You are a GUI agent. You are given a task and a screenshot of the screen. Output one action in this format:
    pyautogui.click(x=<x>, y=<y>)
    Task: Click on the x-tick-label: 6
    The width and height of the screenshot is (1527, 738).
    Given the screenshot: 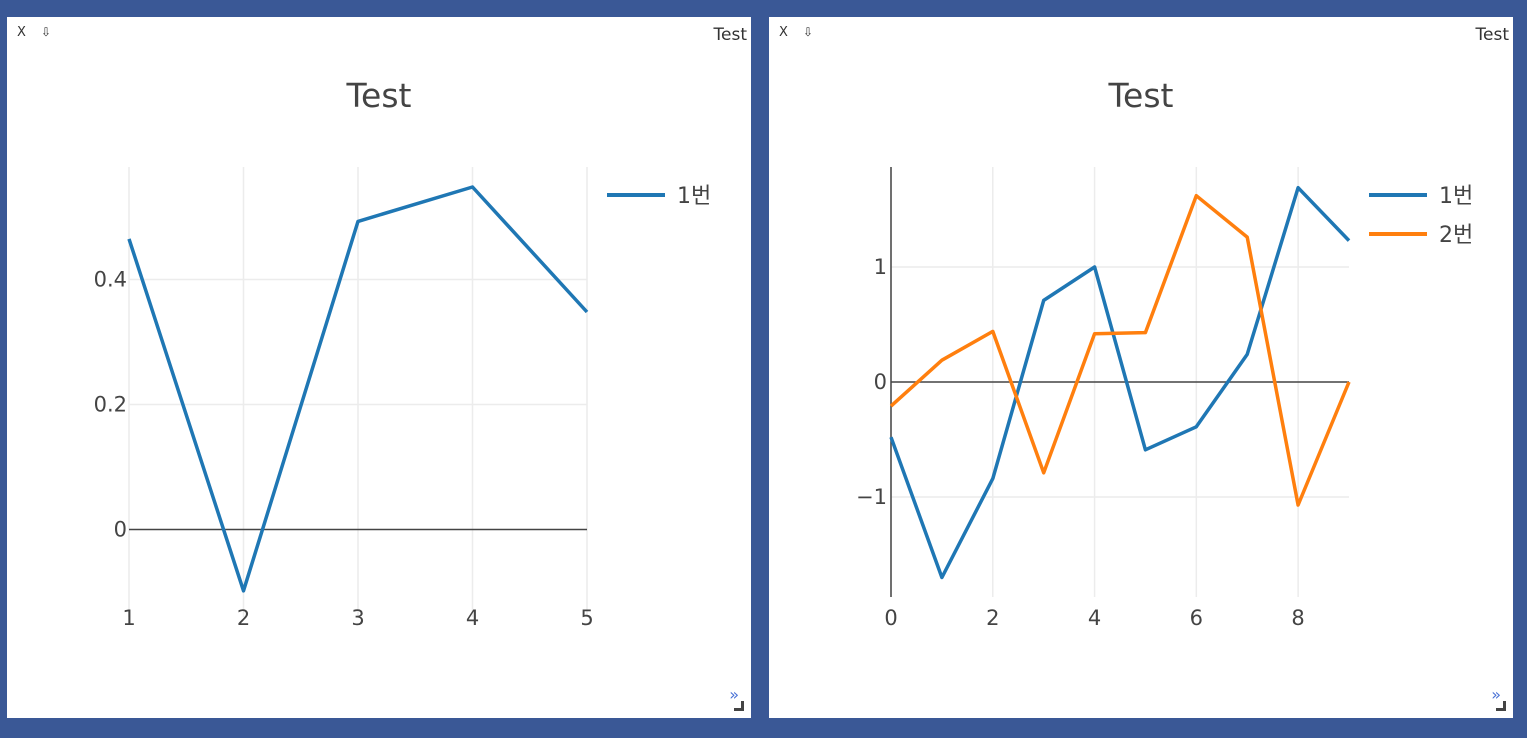 What is the action you would take?
    pyautogui.click(x=1196, y=618)
    